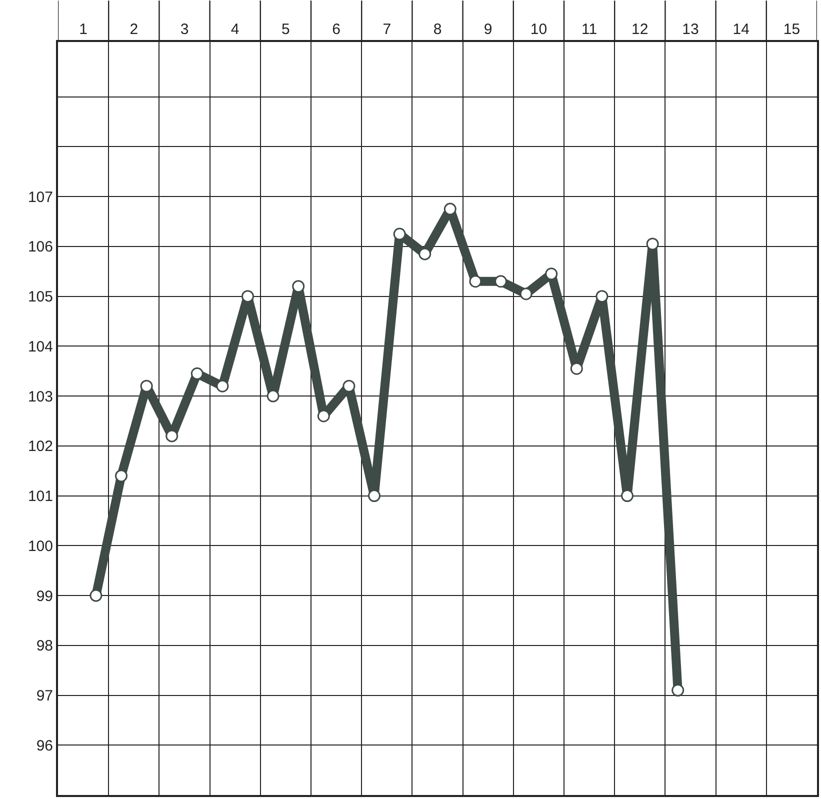  I want to click on y-tick-label: 98, so click(44, 646).